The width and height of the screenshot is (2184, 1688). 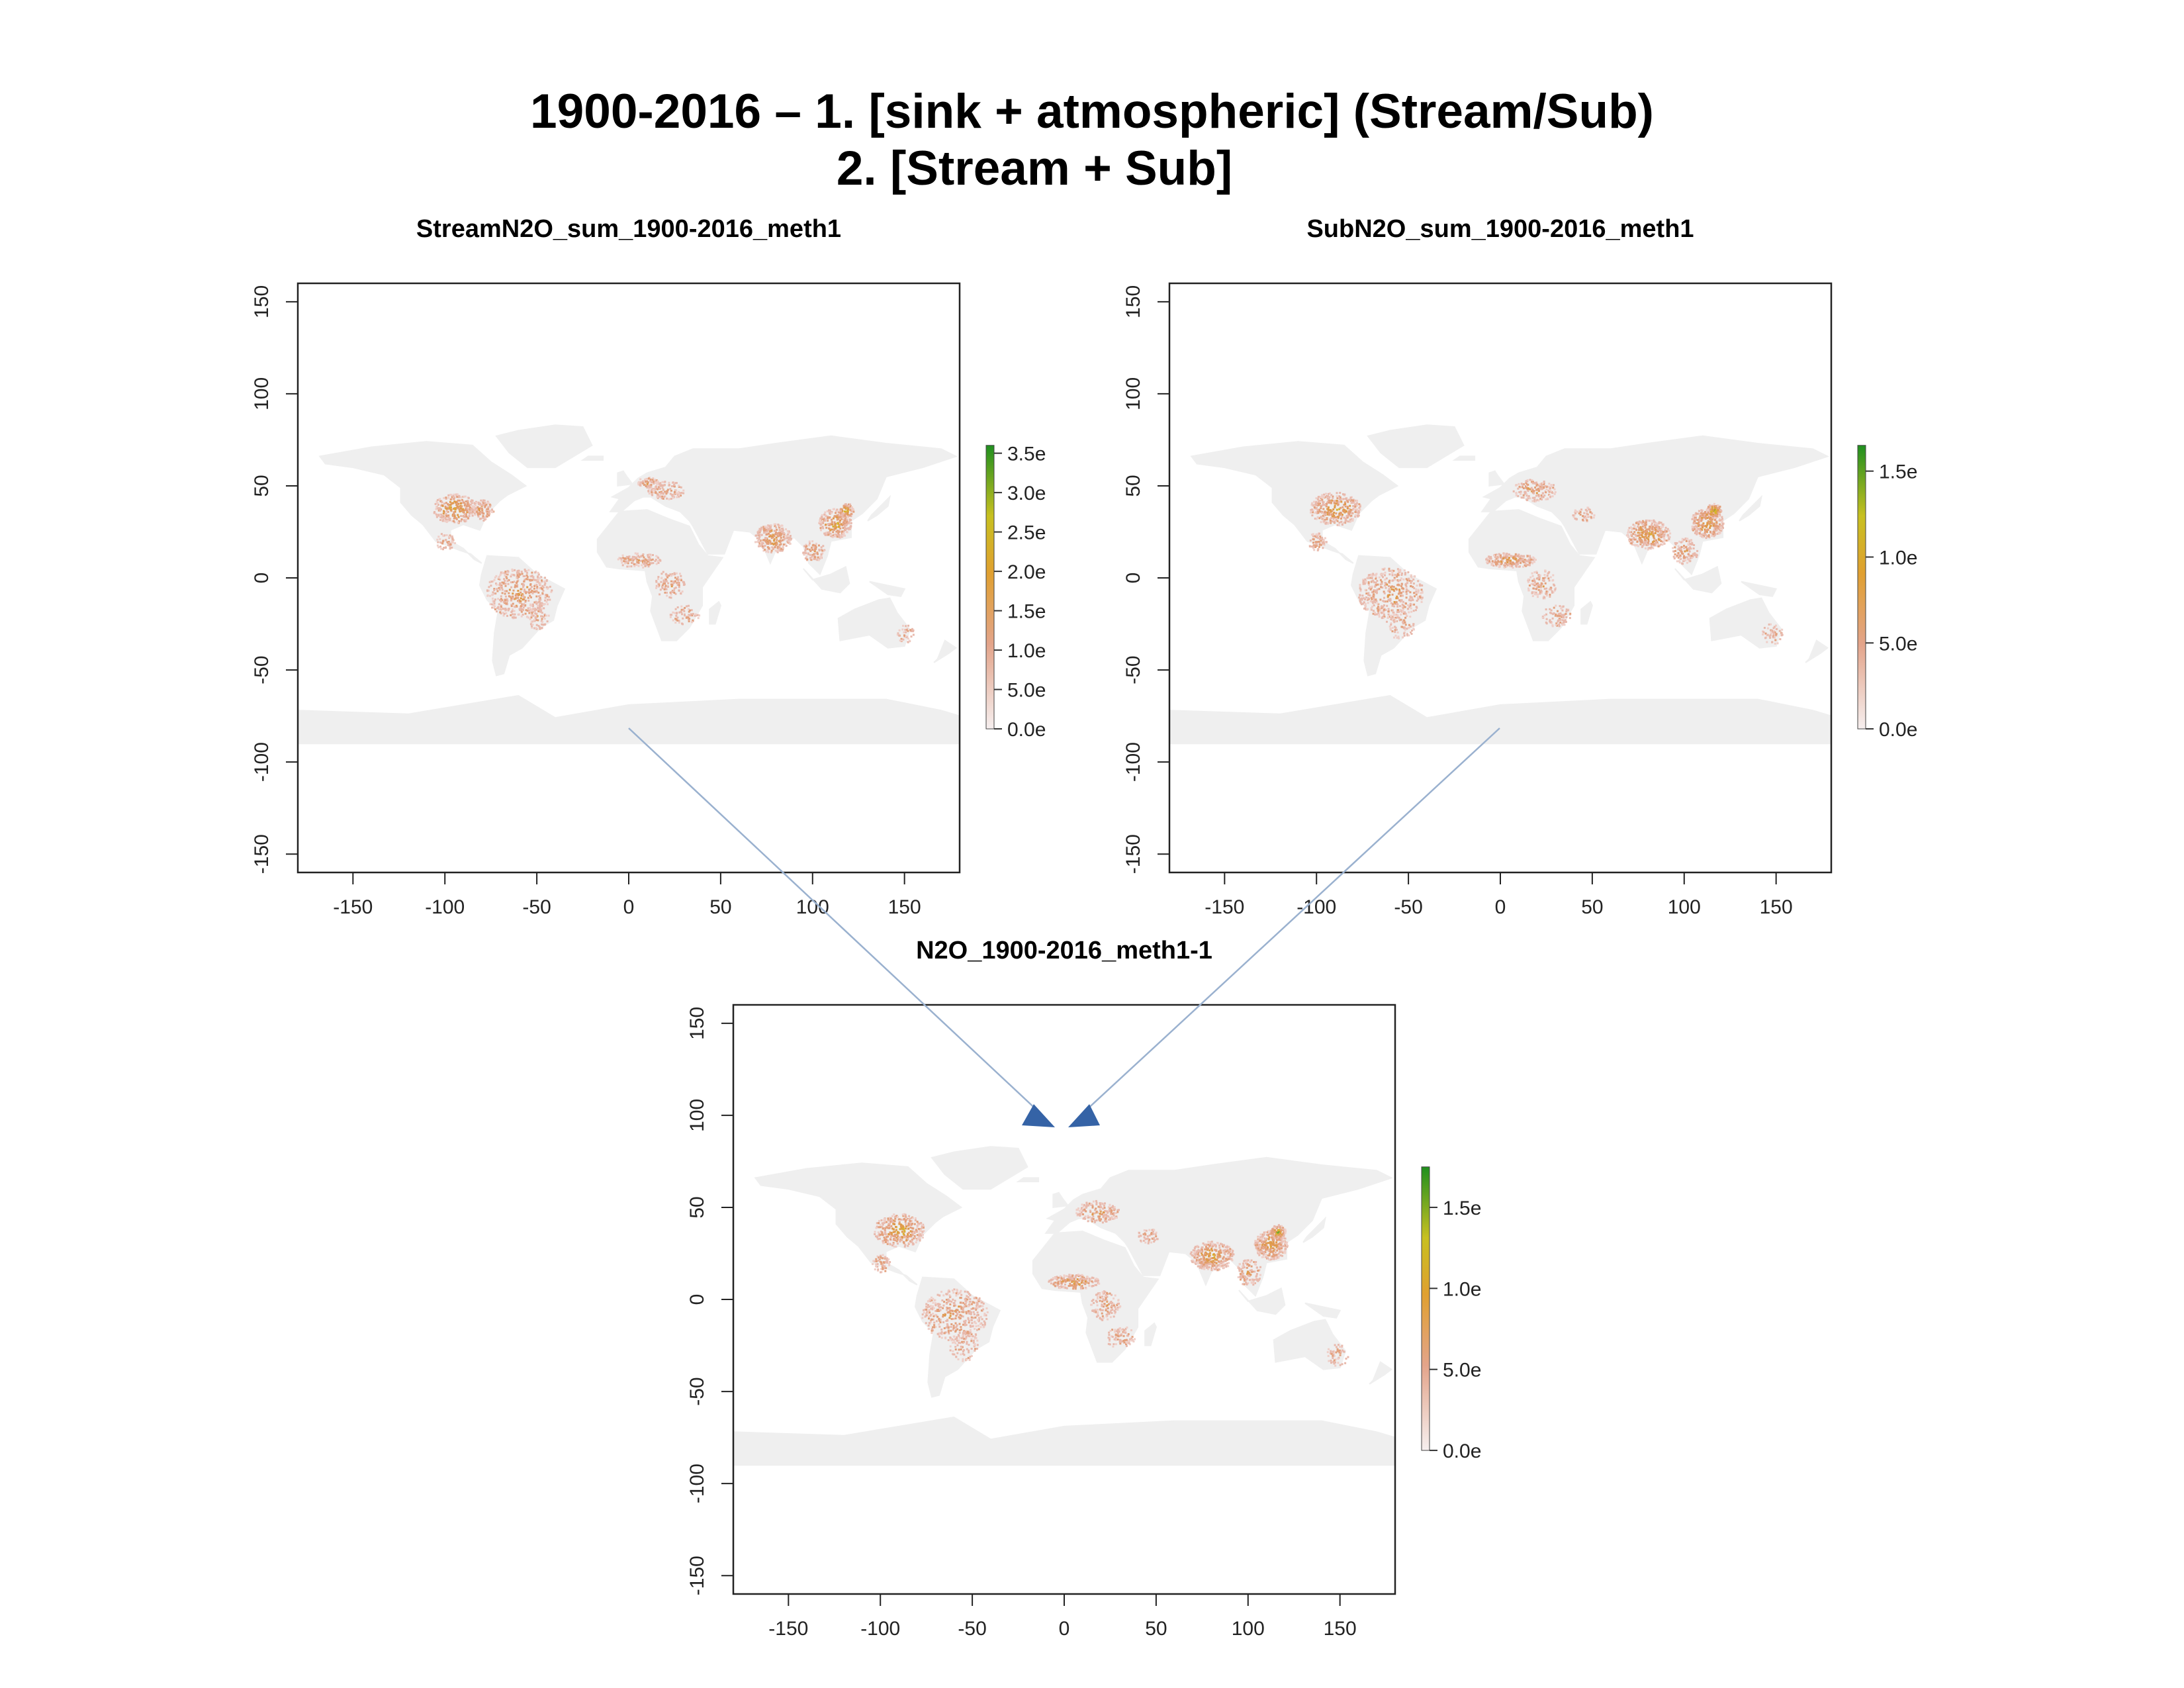 I want to click on plot-frame-total, so click(x=1064, y=1299).